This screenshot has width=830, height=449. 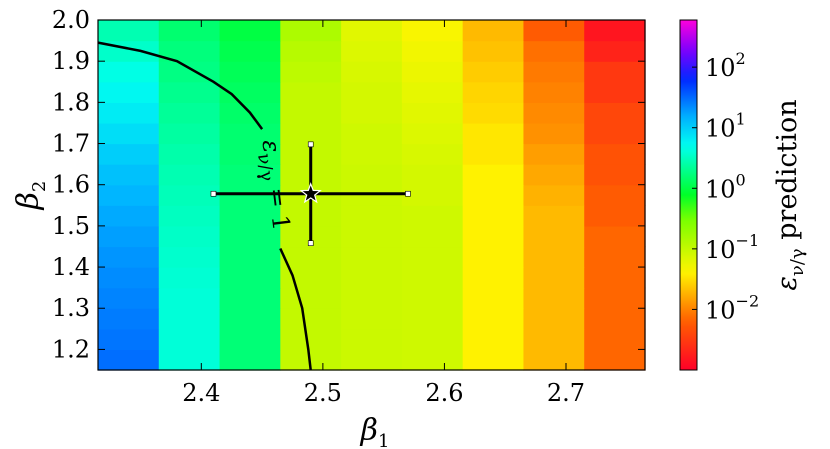 I want to click on y-axis-label: β2, so click(x=30, y=196).